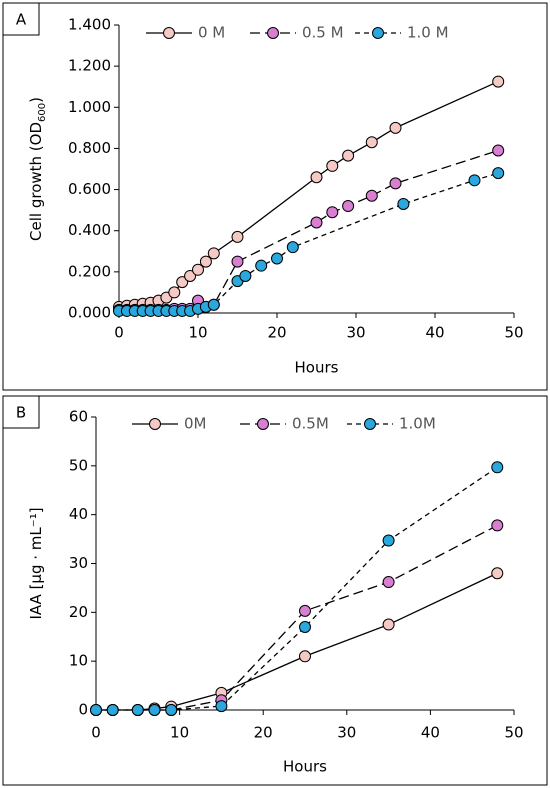 Image resolution: width=550 pixels, height=788 pixels. Describe the element at coordinates (197, 333) in the screenshot. I see `x-tick-label: 10` at that location.